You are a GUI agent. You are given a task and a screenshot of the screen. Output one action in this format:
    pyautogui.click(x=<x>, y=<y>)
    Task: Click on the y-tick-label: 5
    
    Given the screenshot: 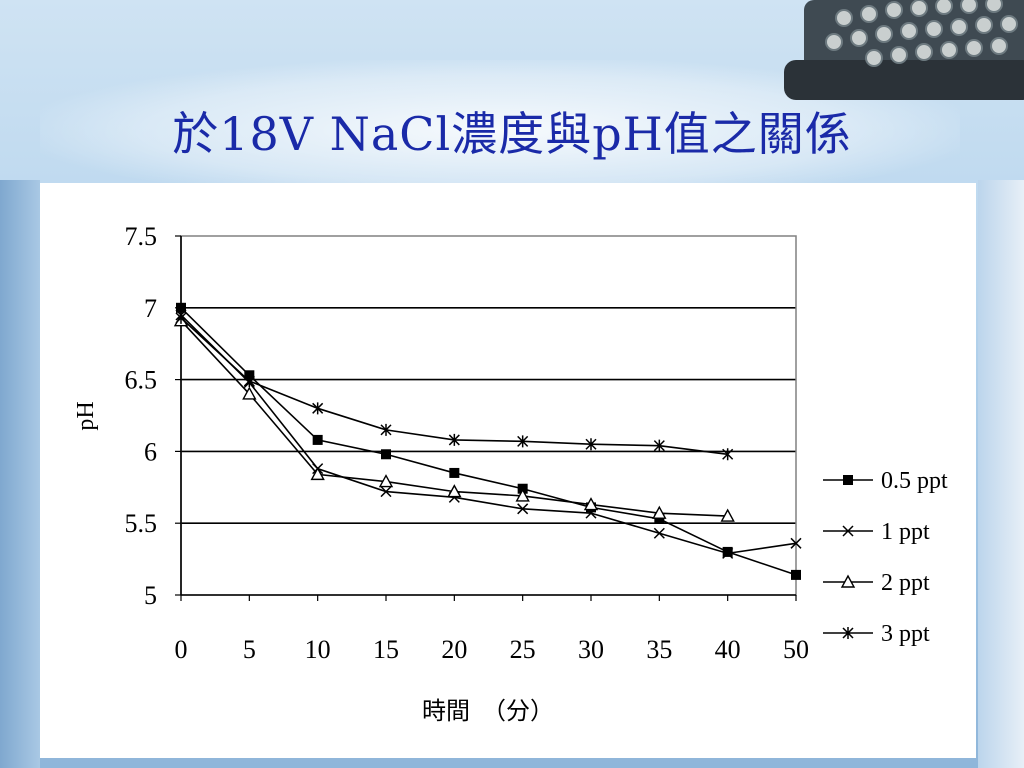 What is the action you would take?
    pyautogui.click(x=150, y=595)
    